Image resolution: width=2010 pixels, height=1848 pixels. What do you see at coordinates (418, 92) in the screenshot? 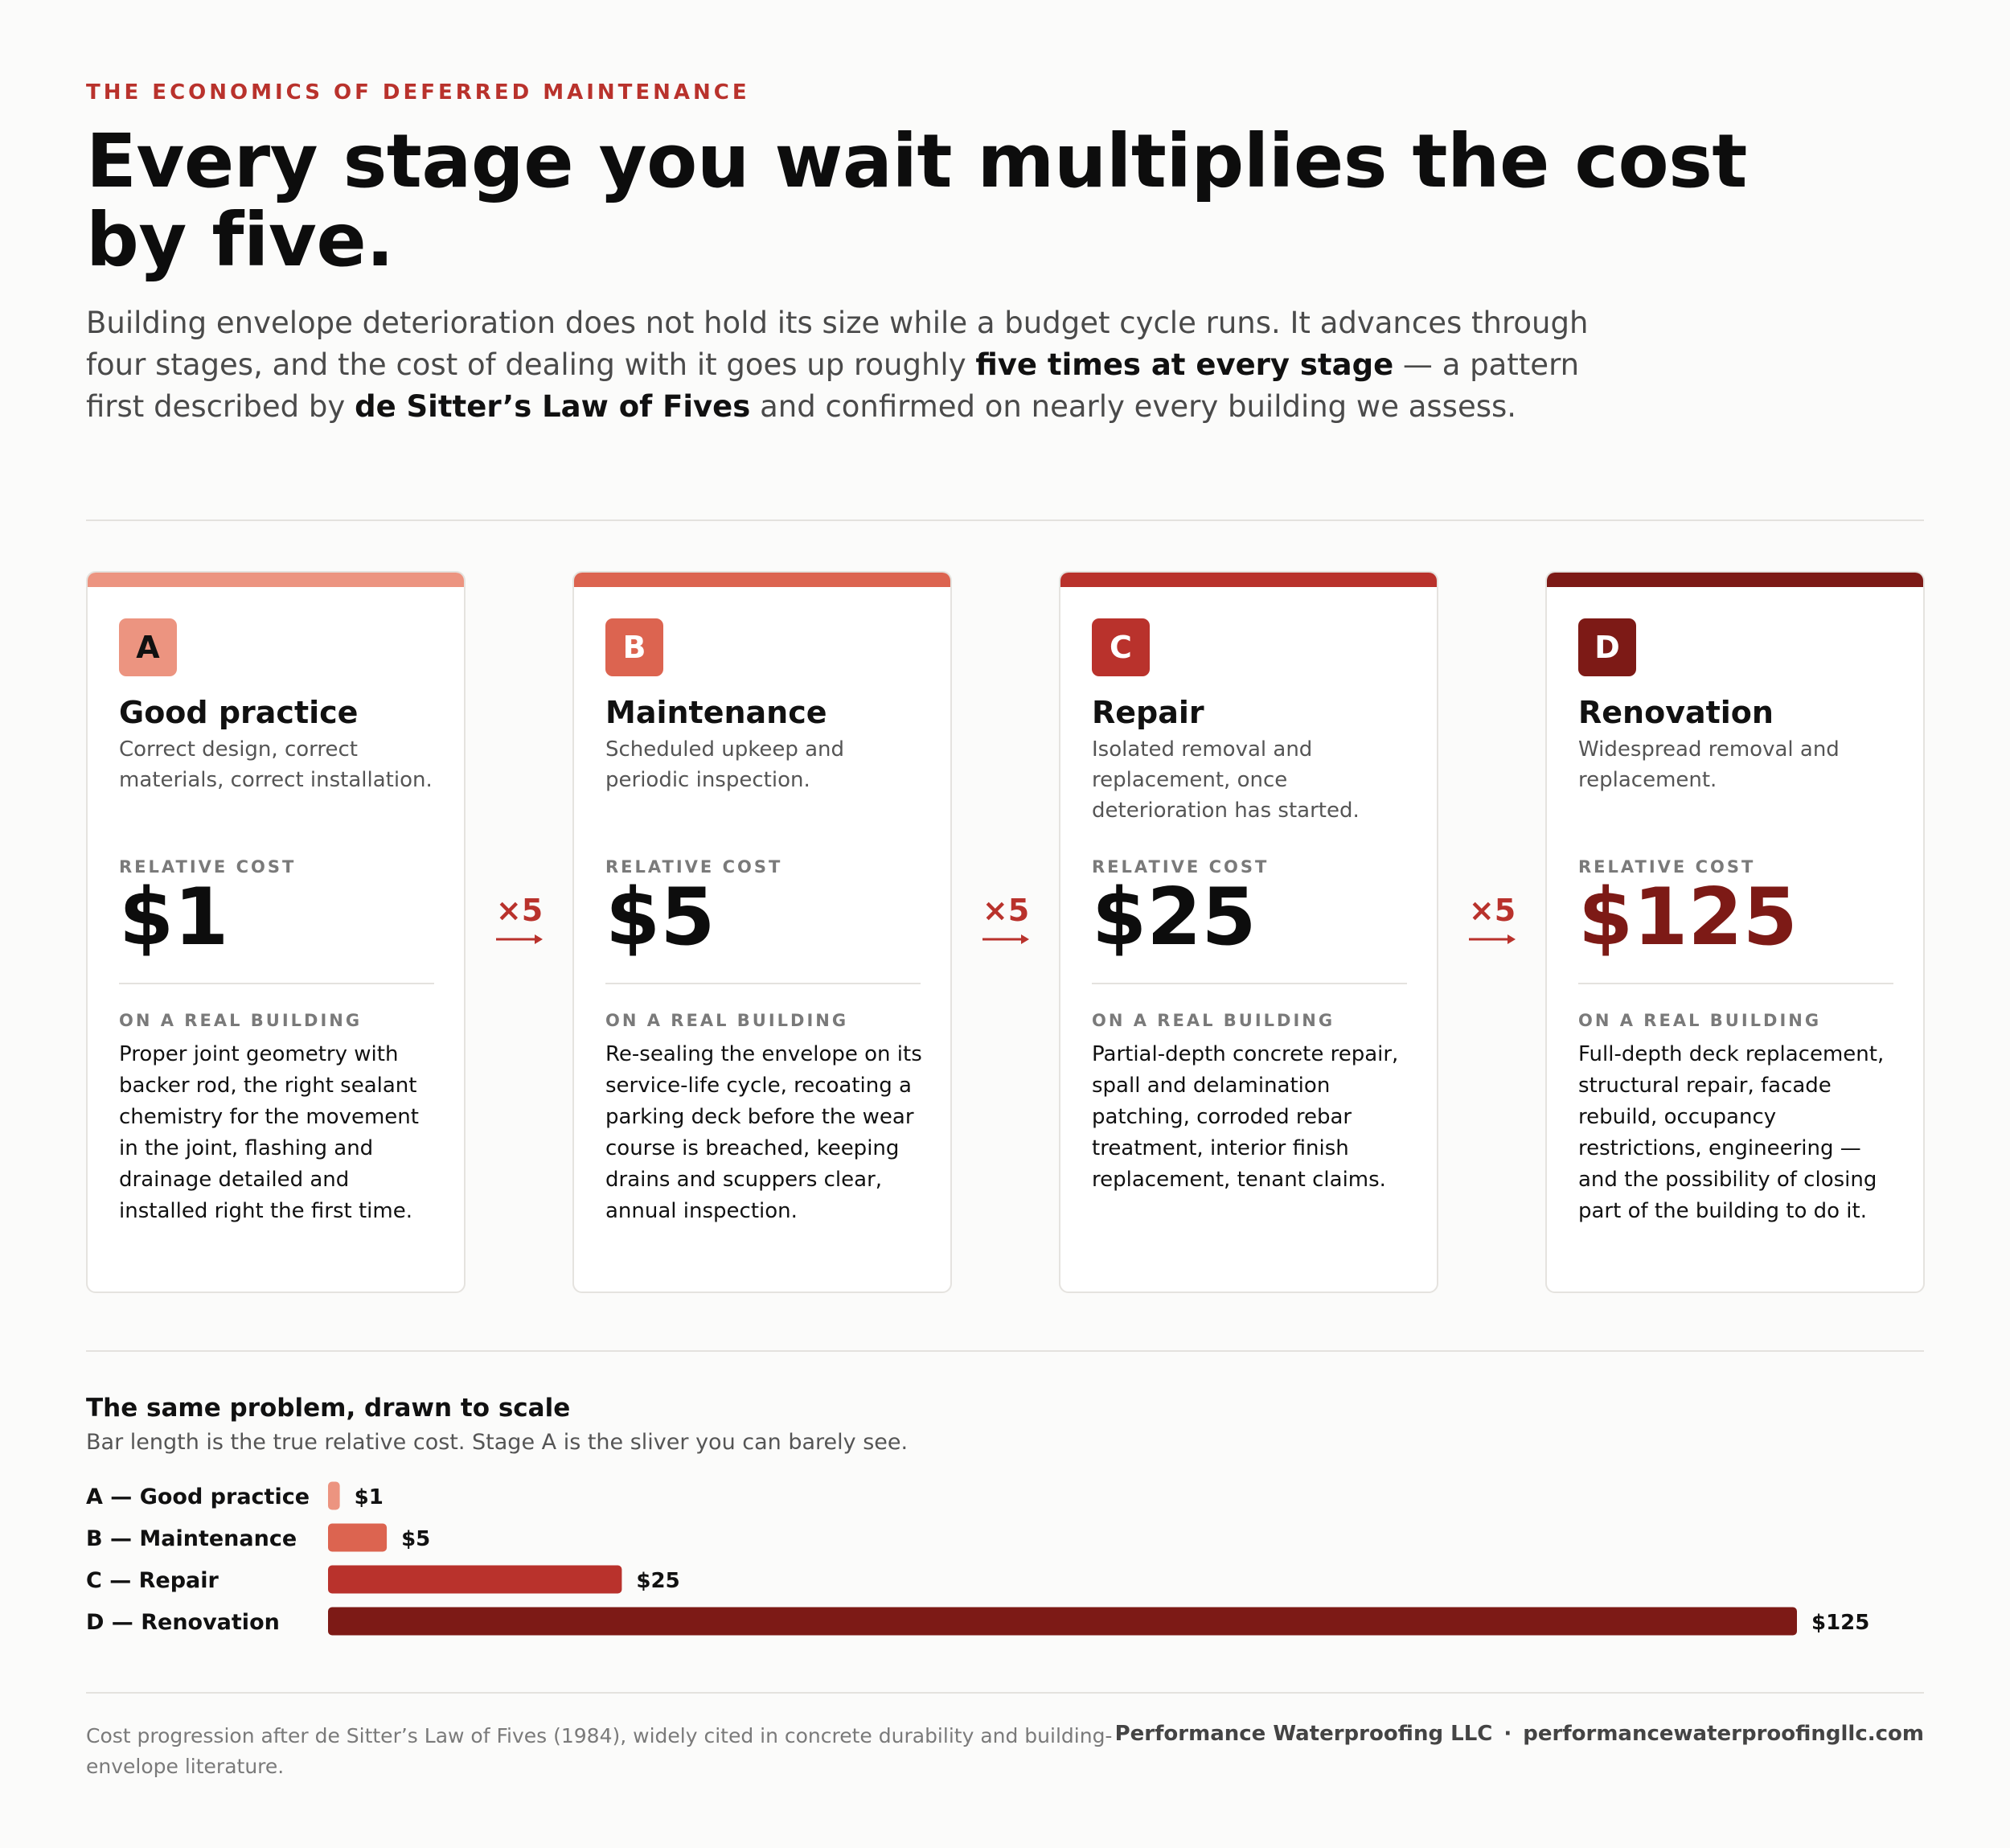
I see `eyebrow: THE ECONOMICS OF DEFERRED MAINTENANCE` at bounding box center [418, 92].